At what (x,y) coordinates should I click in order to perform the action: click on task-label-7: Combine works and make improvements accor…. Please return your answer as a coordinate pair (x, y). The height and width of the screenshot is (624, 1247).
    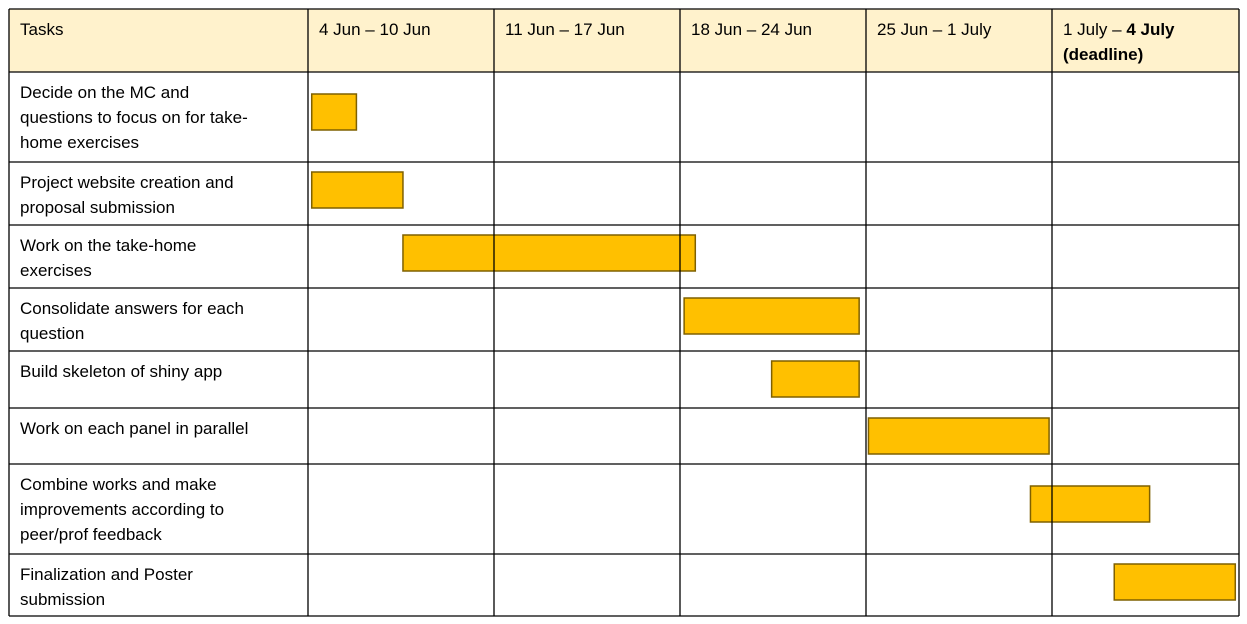
    Looking at the image, I should click on (122, 509).